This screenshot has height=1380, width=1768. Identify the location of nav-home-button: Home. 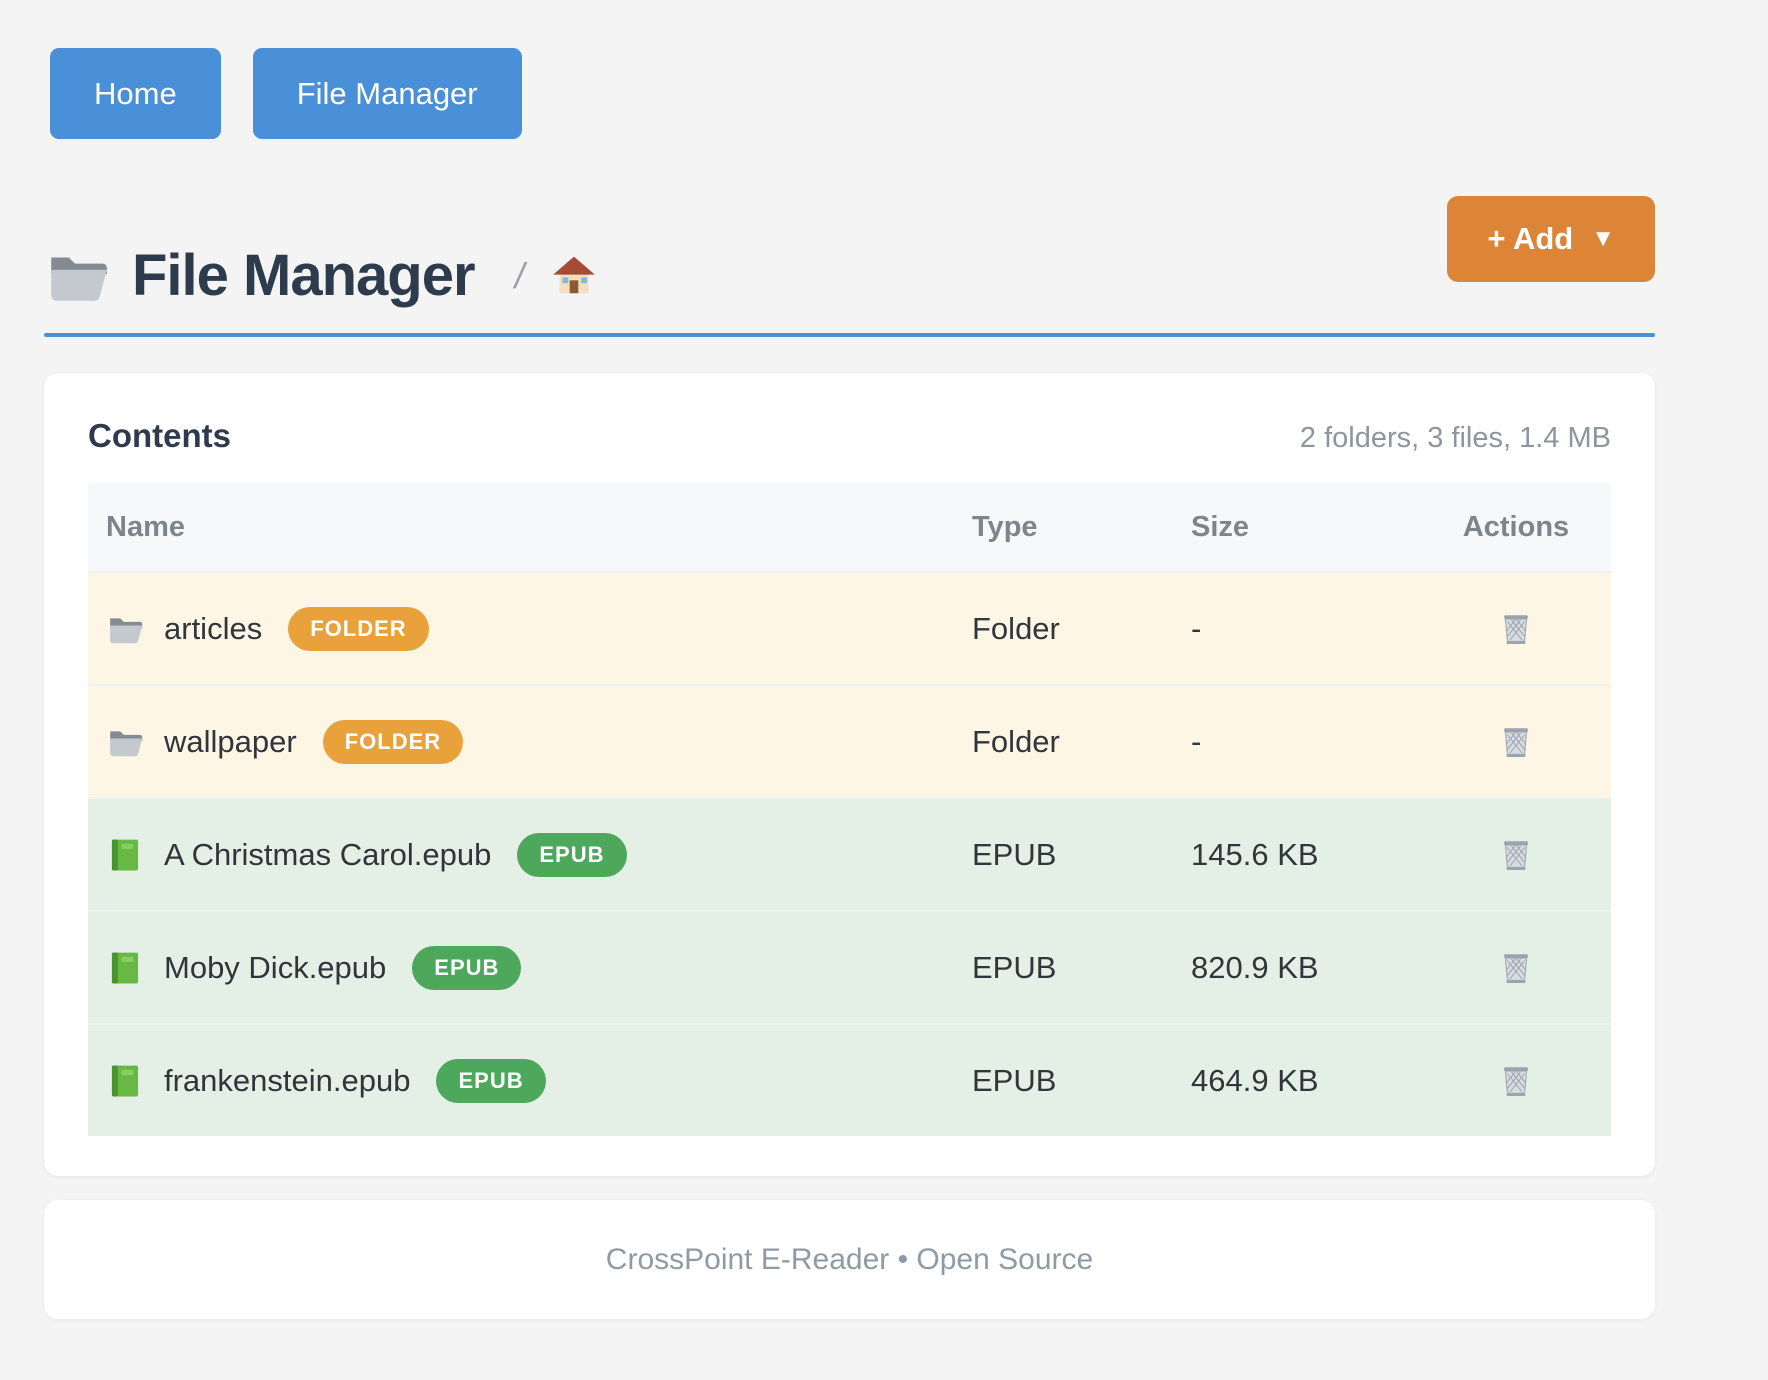
(135, 93).